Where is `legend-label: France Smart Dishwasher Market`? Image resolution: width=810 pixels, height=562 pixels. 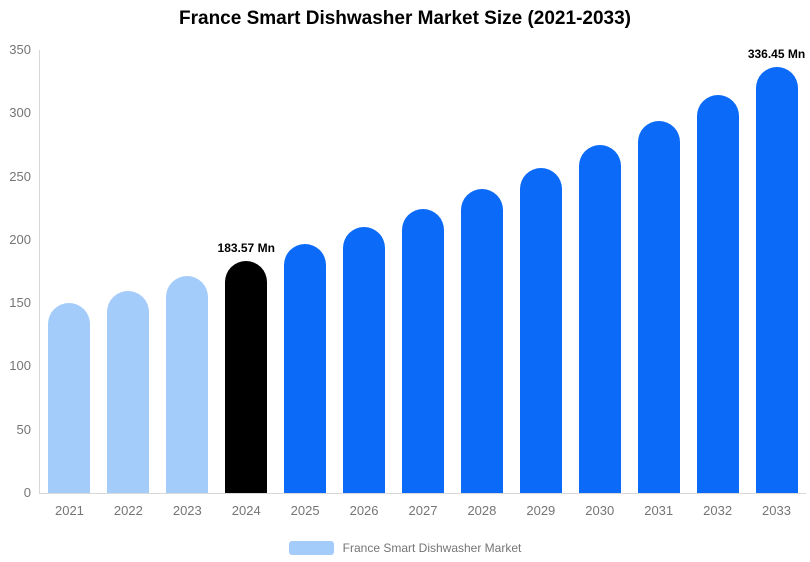 legend-label: France Smart Dishwasher Market is located at coordinates (432, 548).